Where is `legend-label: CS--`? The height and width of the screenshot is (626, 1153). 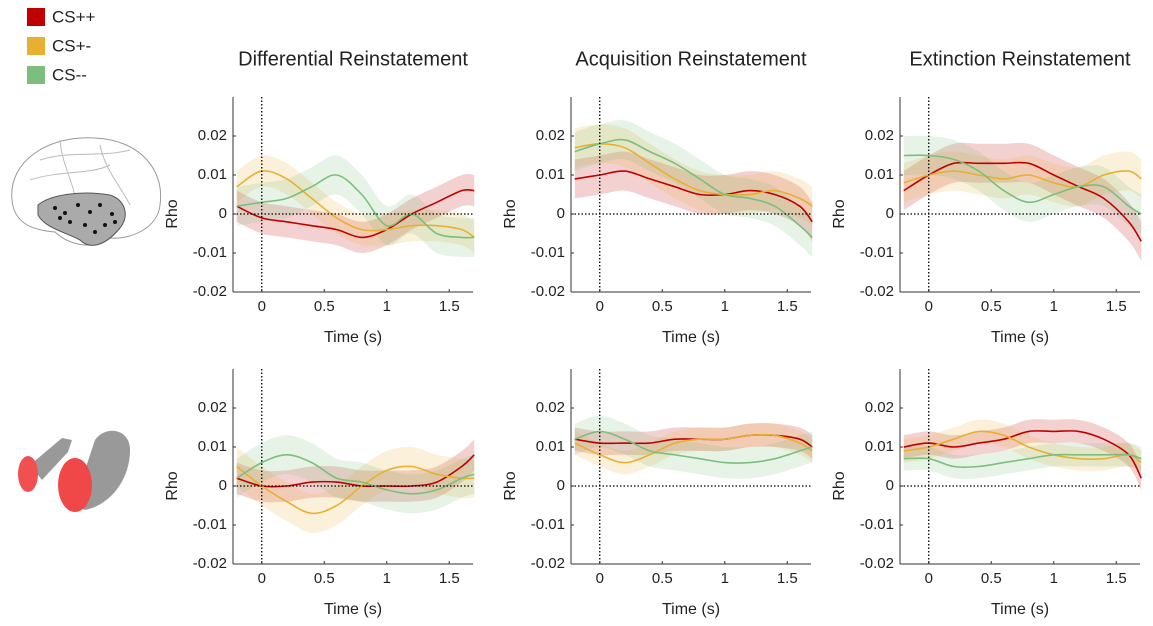 legend-label: CS-- is located at coordinates (69, 74).